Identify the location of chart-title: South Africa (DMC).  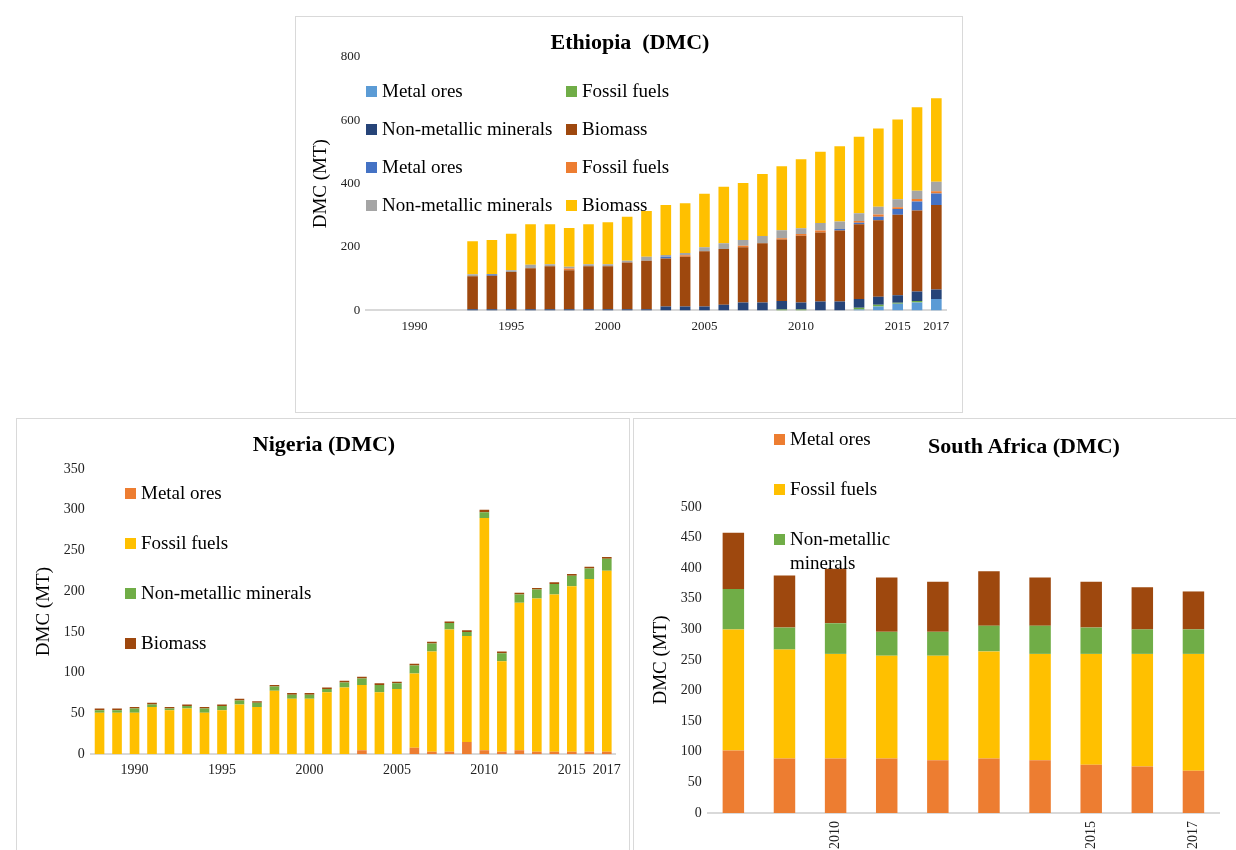
(1024, 446).